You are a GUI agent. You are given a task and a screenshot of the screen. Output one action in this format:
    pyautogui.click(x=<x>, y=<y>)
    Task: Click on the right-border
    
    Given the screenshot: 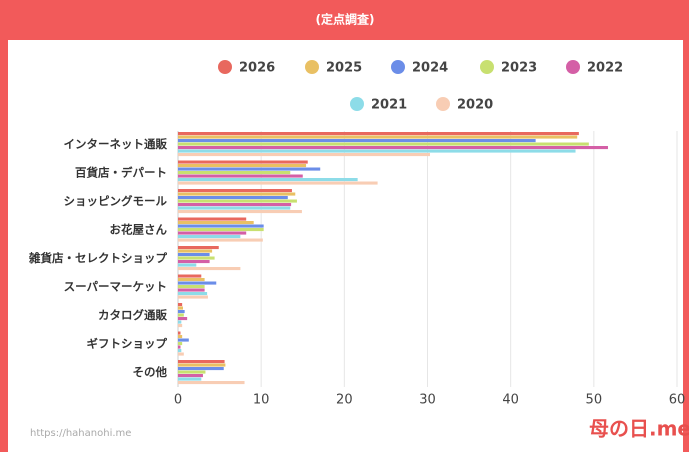 What is the action you would take?
    pyautogui.click(x=686, y=226)
    